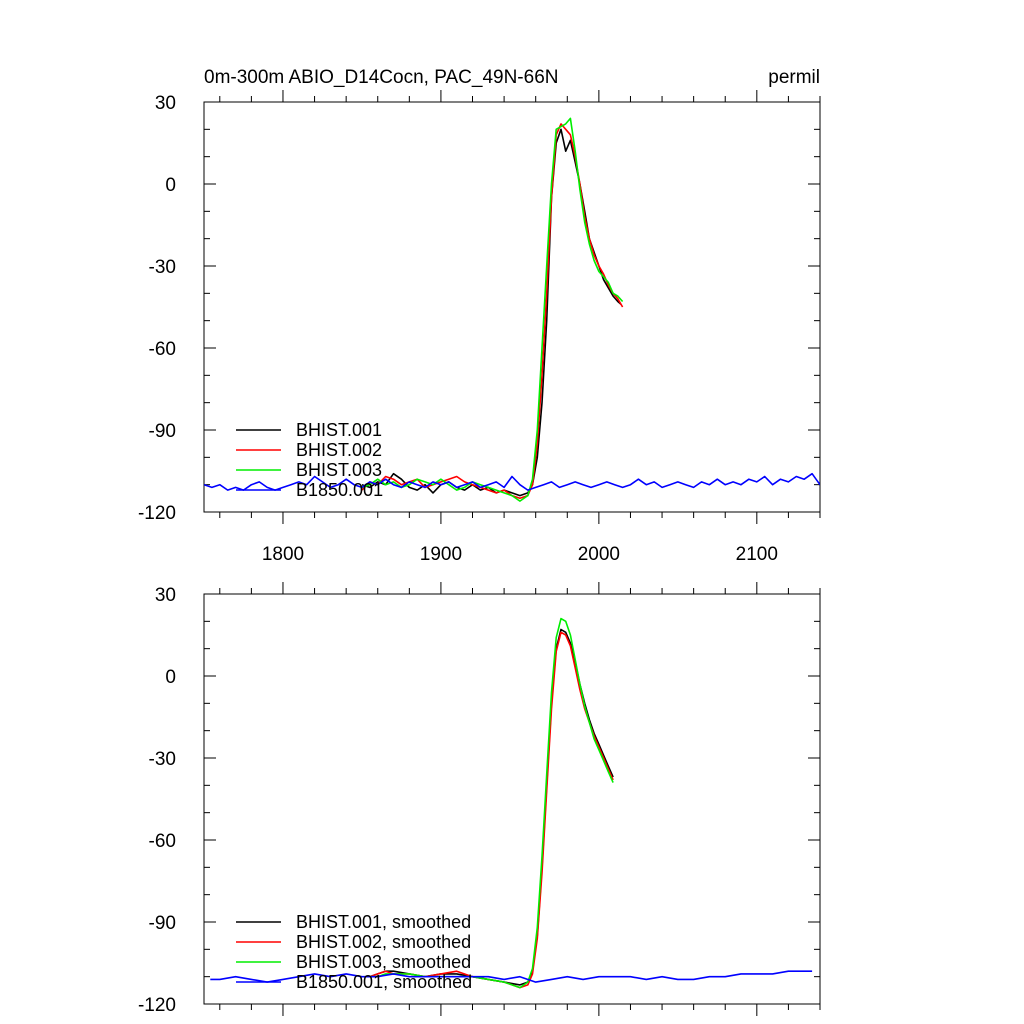 This screenshot has width=1024, height=1024. What do you see at coordinates (339, 450) in the screenshot?
I see `legend-label: BHIST.002` at bounding box center [339, 450].